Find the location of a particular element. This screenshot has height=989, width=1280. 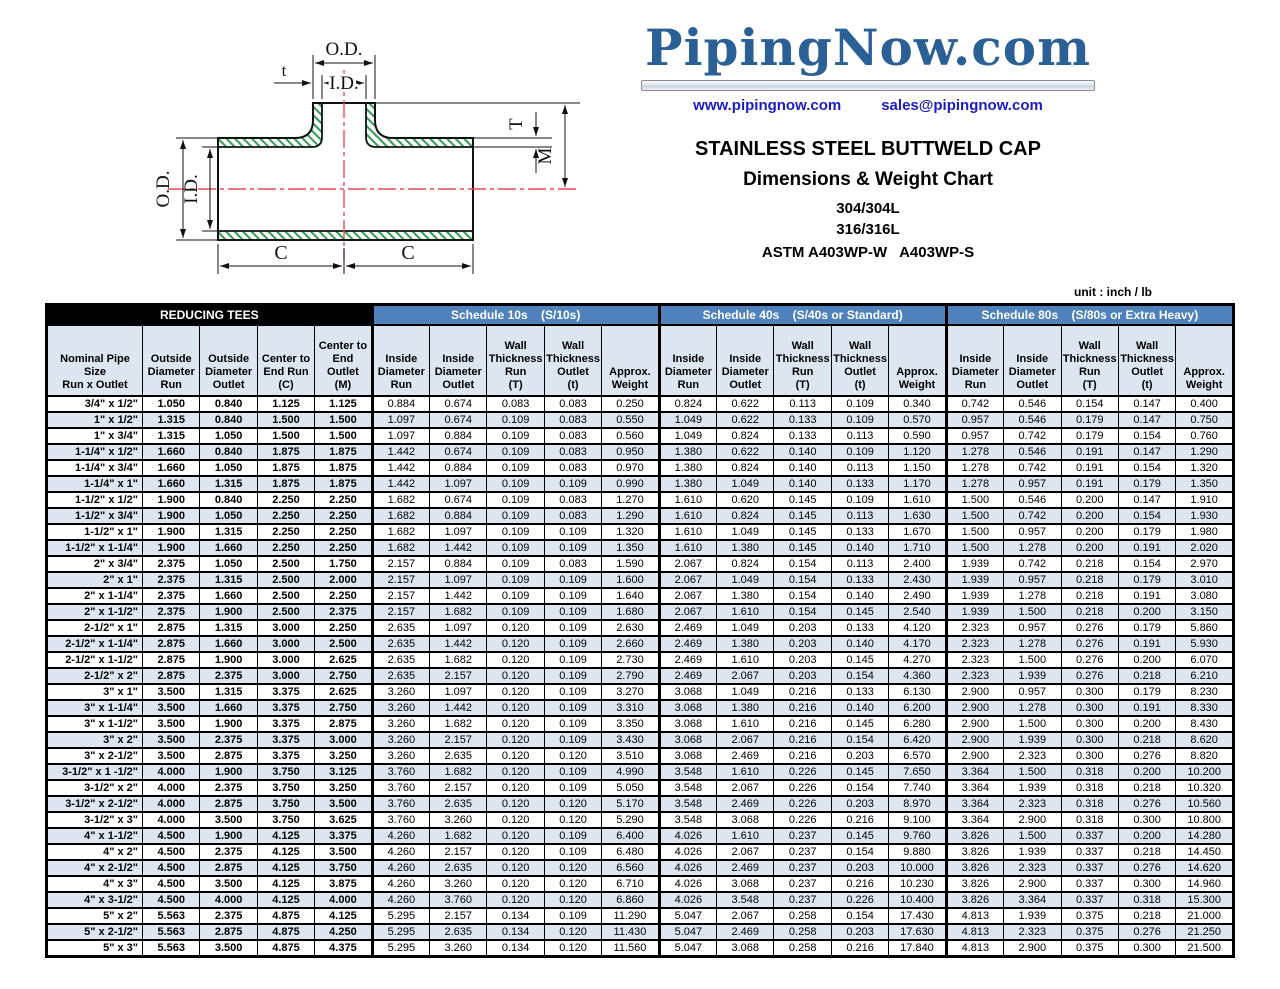

cell: 21.500 is located at coordinates (1204, 948).